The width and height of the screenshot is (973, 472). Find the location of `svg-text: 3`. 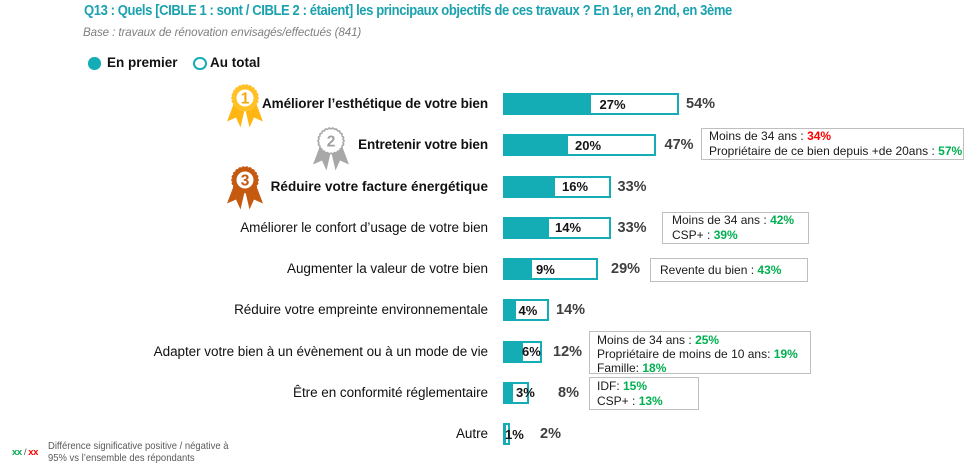

svg-text: 3 is located at coordinates (245, 181).